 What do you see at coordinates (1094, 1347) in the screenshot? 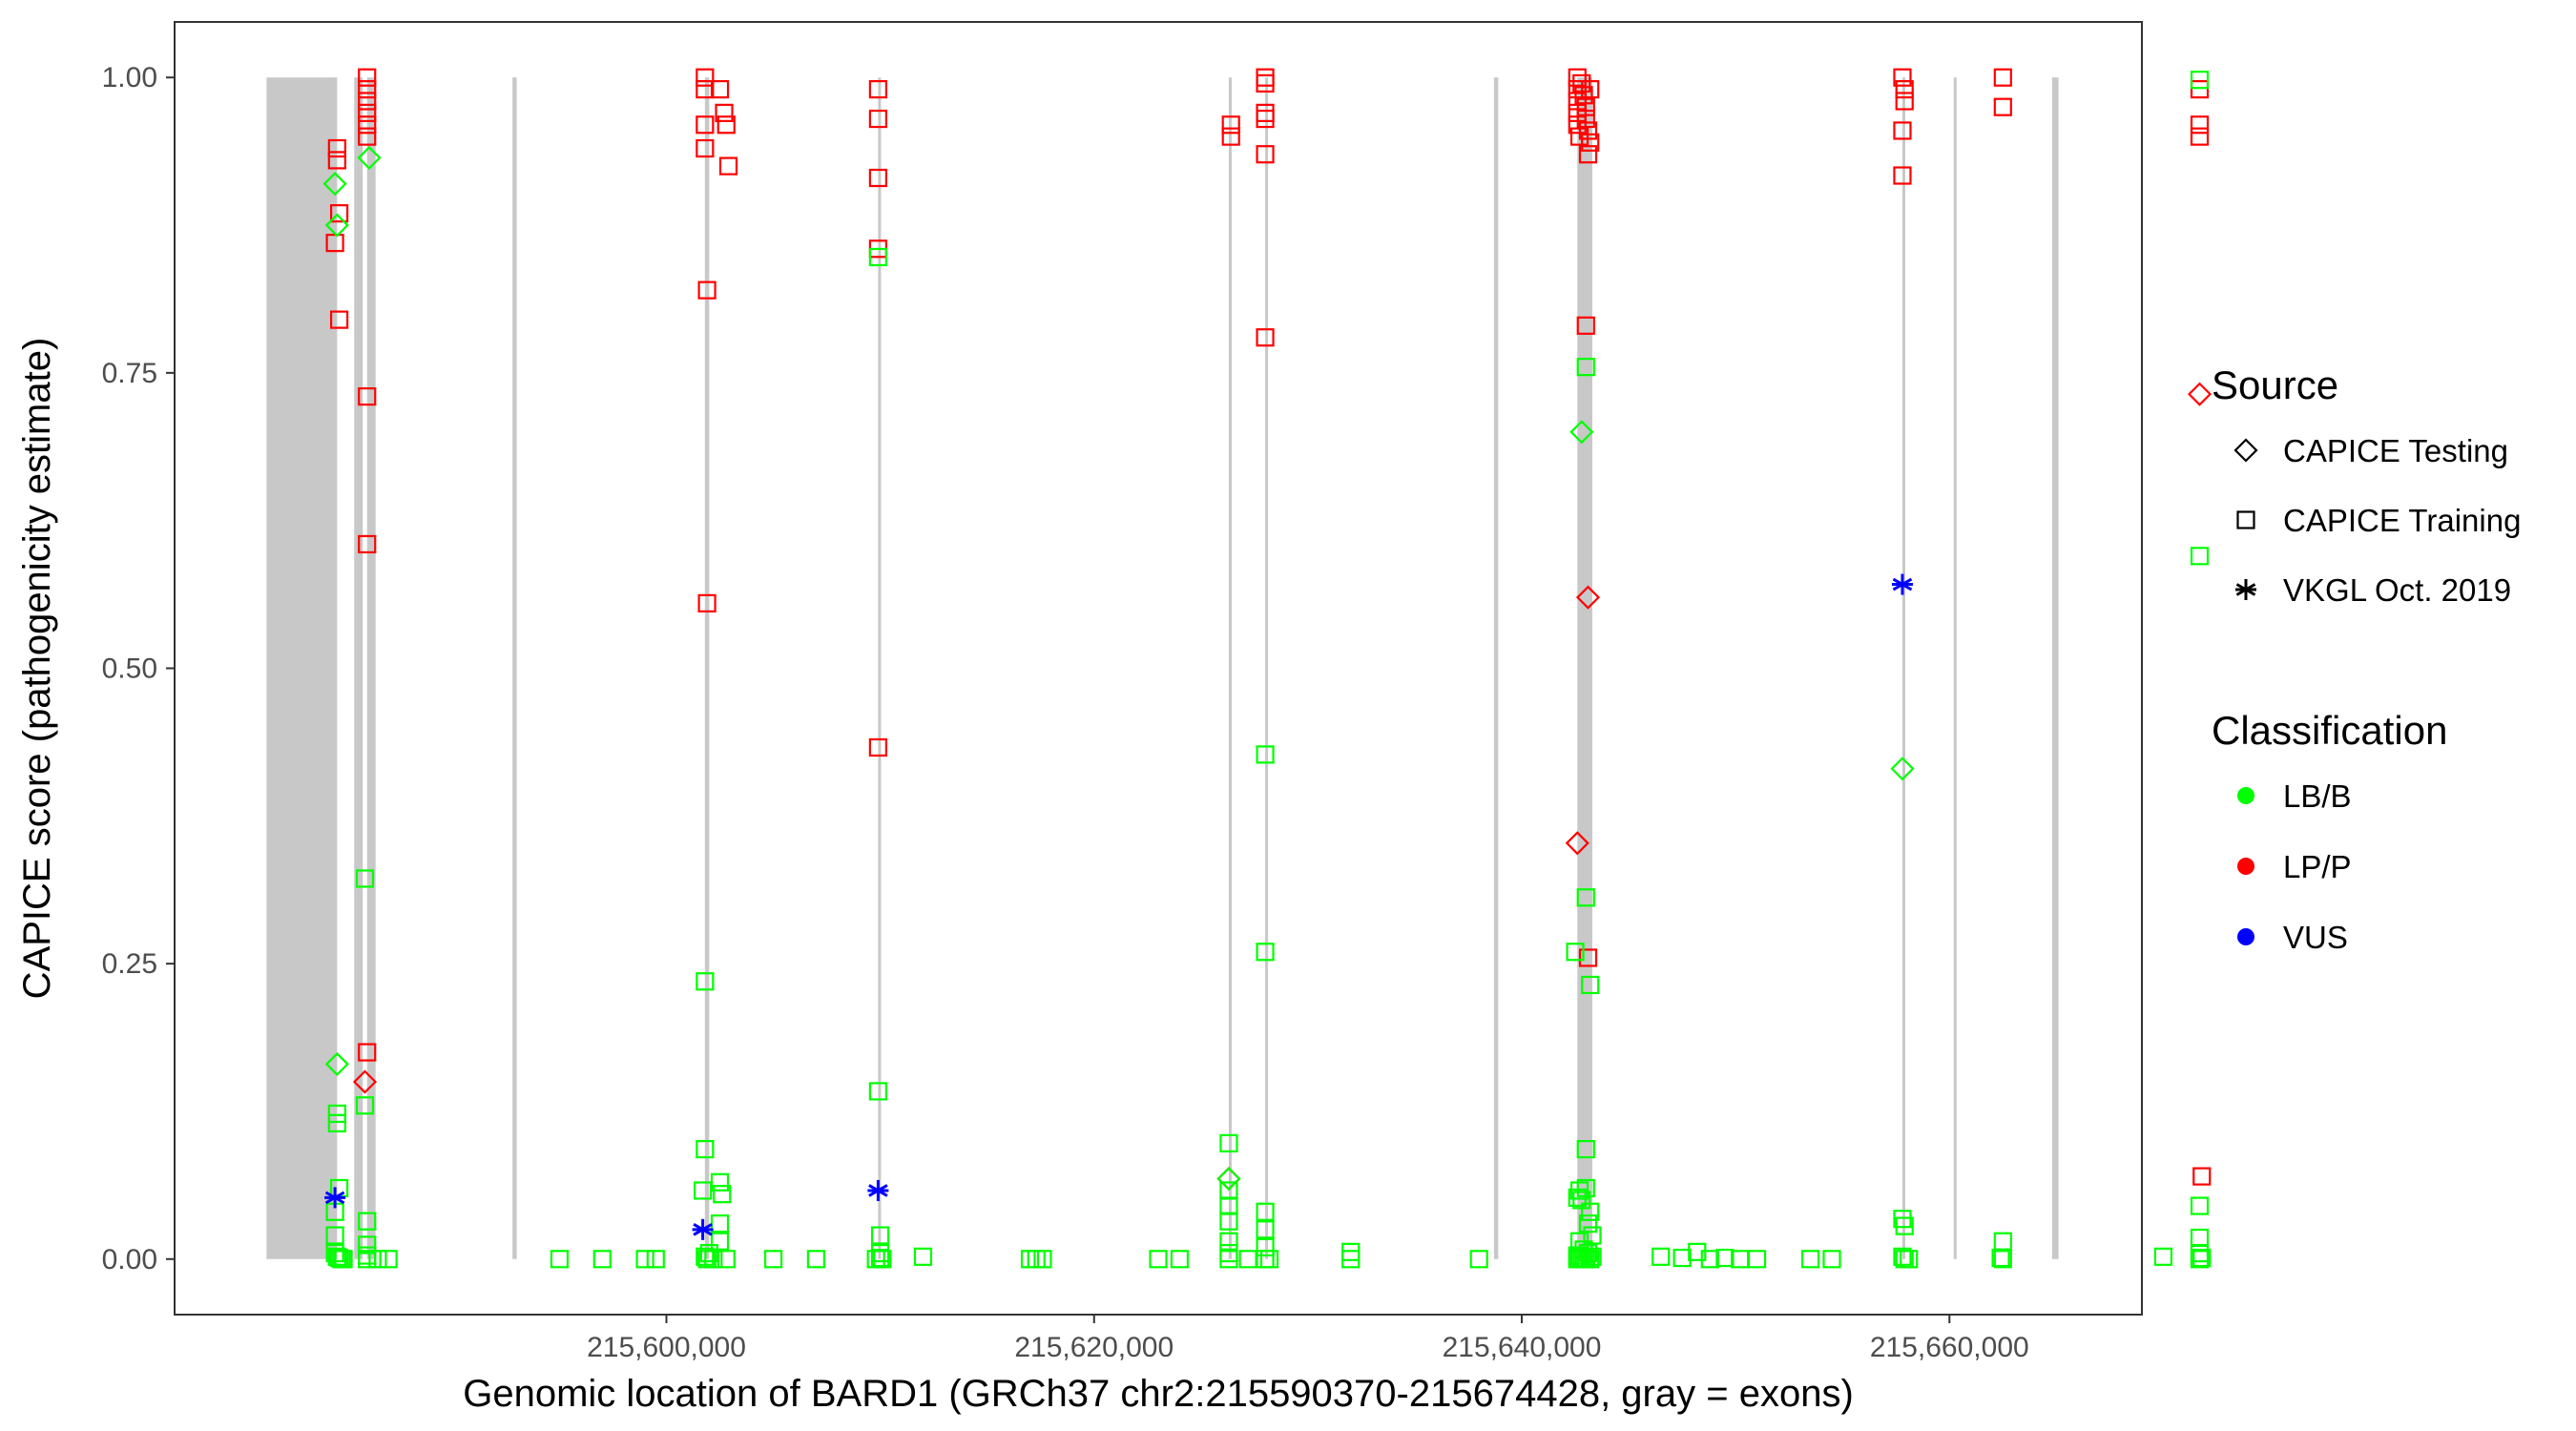
I see `x-tick-label: 215,620,000` at bounding box center [1094, 1347].